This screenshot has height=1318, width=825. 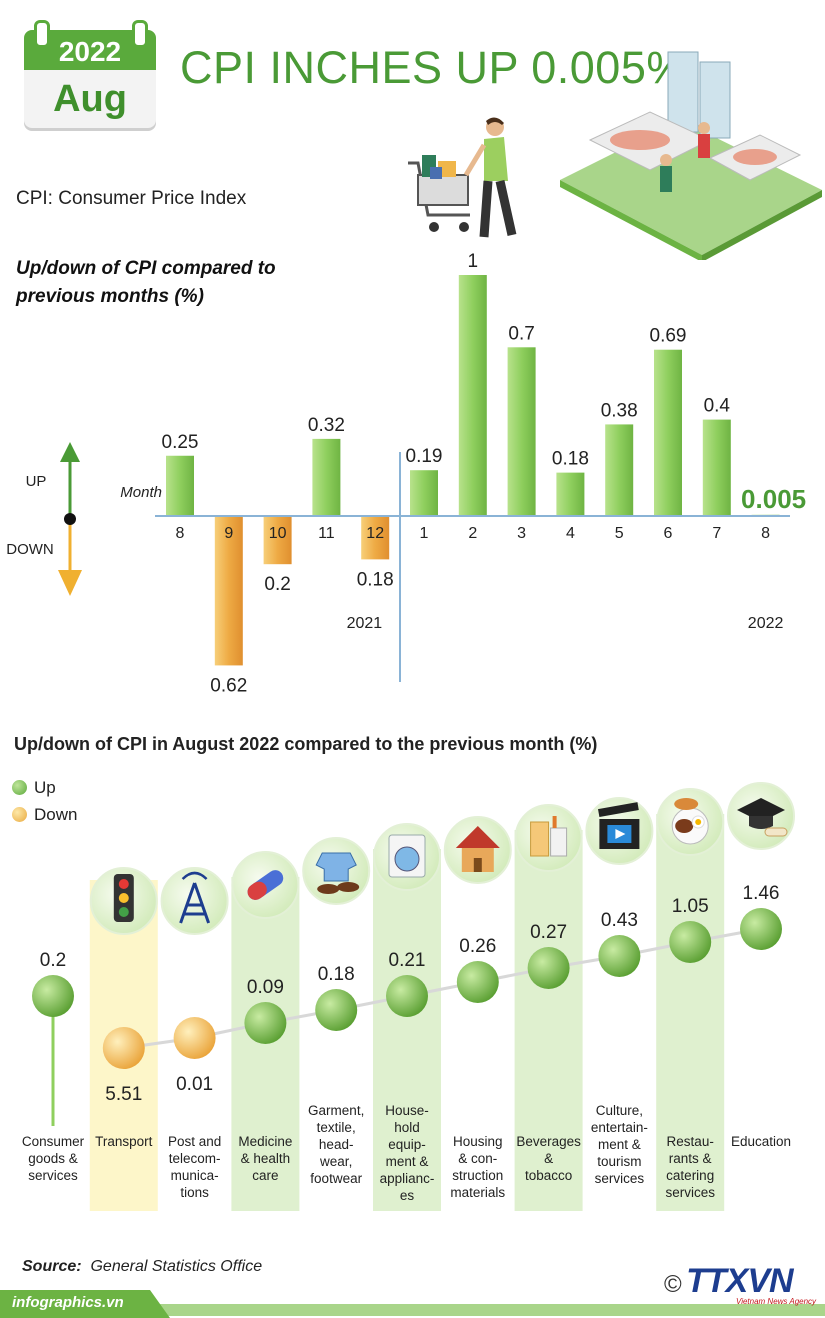 What do you see at coordinates (433, 67) in the screenshot?
I see `page-title: CPI INCHES UP 0.005%` at bounding box center [433, 67].